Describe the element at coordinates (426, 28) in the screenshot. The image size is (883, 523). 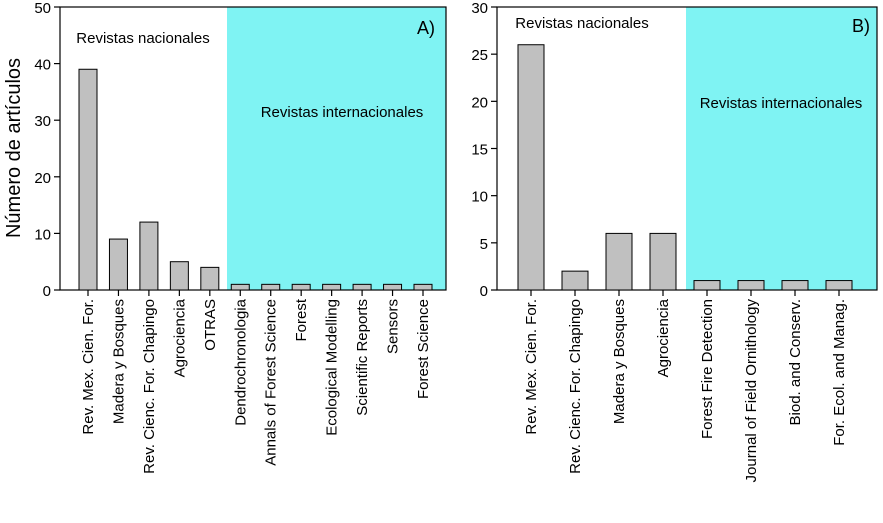
I see `panel-label: A)` at that location.